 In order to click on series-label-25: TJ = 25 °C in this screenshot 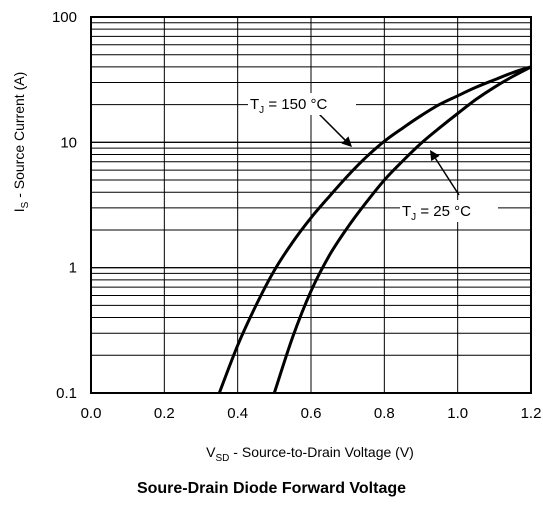, I will do `click(436, 213)`.